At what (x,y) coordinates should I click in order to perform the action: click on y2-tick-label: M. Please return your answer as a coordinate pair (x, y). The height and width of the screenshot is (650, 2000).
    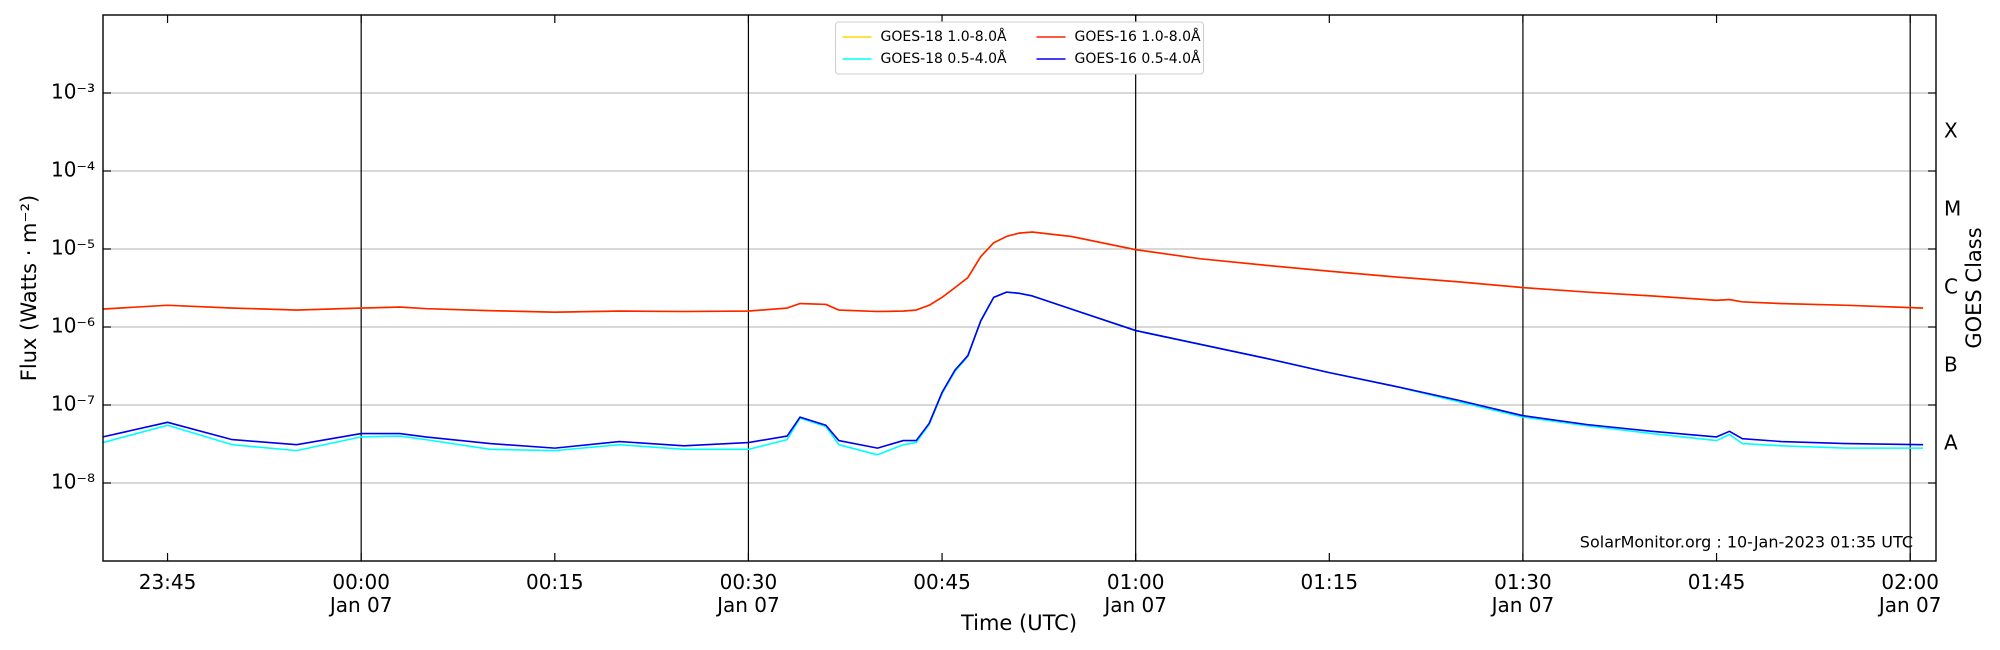
    Looking at the image, I should click on (1952, 209).